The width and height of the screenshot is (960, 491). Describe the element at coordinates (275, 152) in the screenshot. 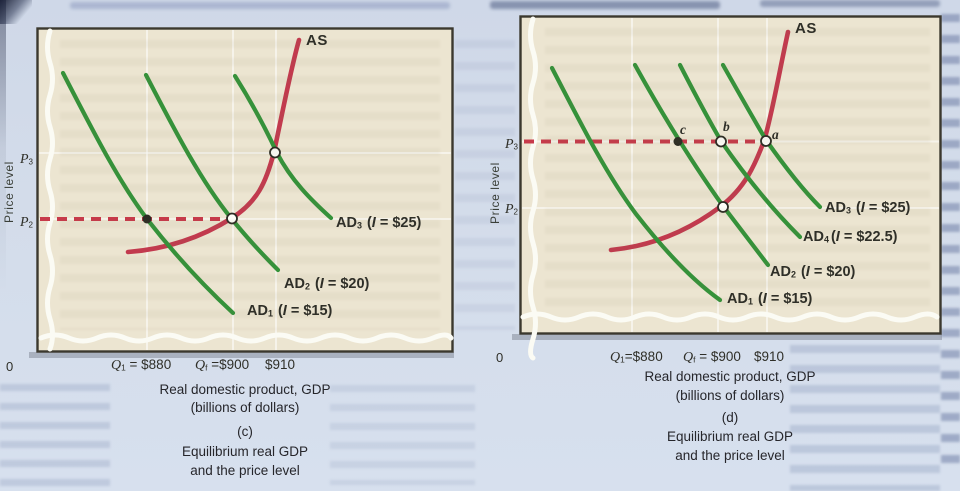

I see `point-as-ad3-equilibrium` at that location.